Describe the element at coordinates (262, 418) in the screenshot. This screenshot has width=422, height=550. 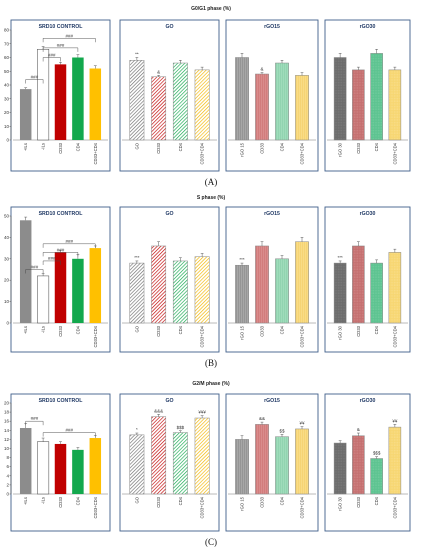
I see `bar-annotation: &&` at that location.